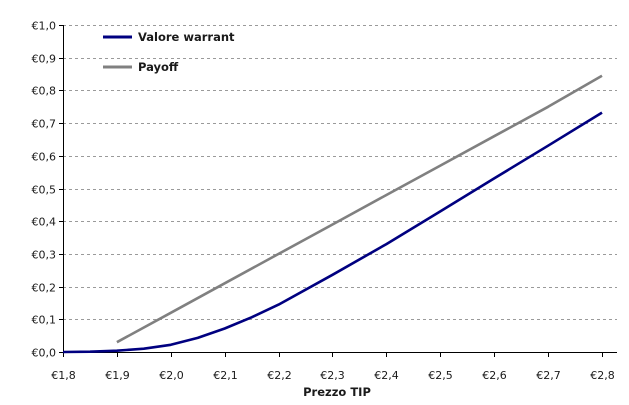 This screenshot has height=405, width=629. What do you see at coordinates (158, 67) in the screenshot?
I see `legend-label: Payoff` at bounding box center [158, 67].